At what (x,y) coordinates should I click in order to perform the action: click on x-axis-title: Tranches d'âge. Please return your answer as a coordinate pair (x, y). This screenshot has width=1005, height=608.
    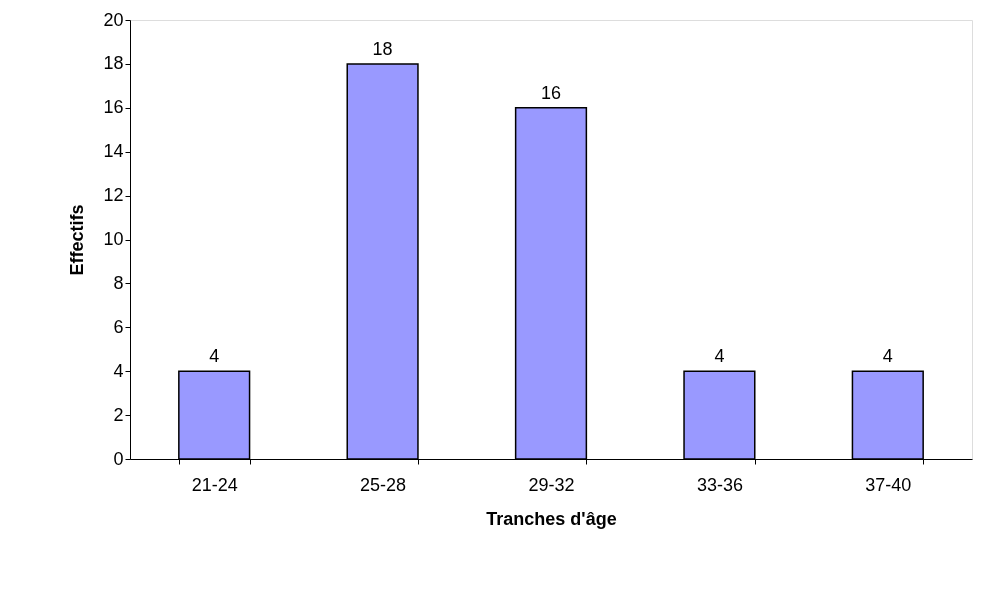
    Looking at the image, I should click on (551, 518).